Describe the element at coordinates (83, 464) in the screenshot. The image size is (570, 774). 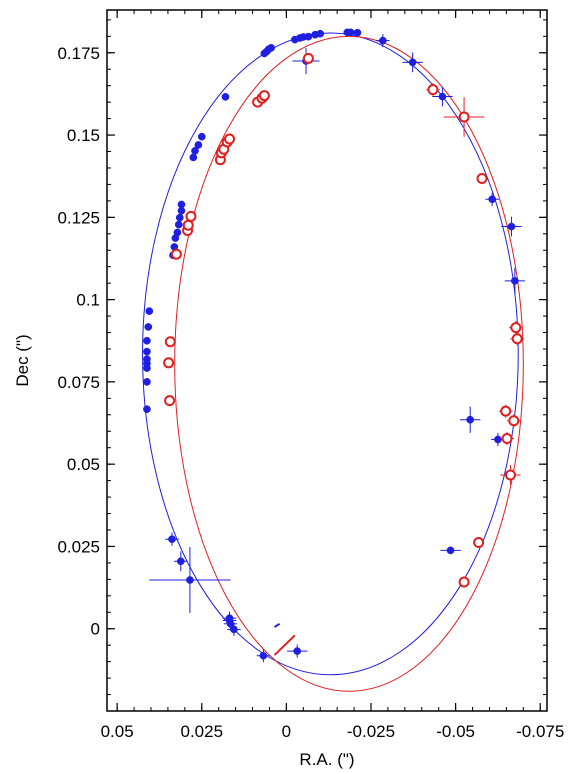
I see `y-tick-label: 0.05` at that location.